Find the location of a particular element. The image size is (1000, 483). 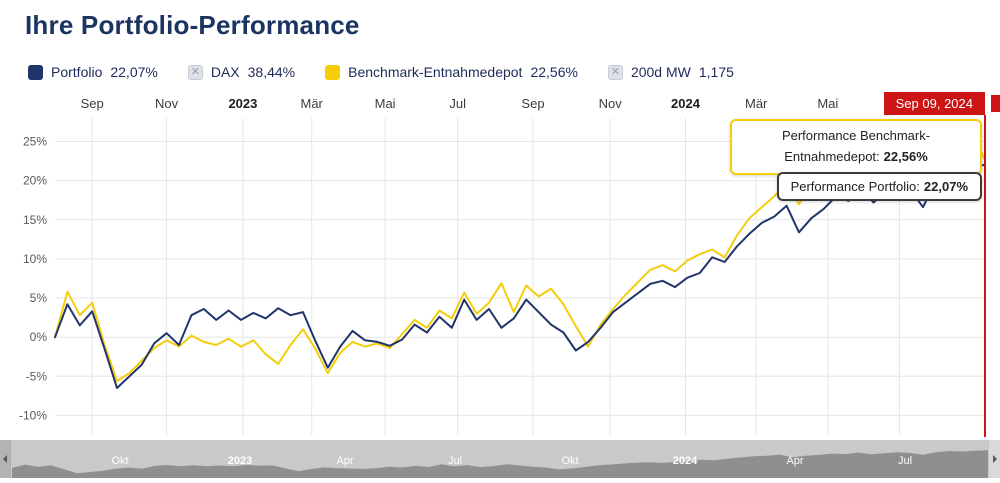

portfolio-checkbox-icon is located at coordinates (35, 72).